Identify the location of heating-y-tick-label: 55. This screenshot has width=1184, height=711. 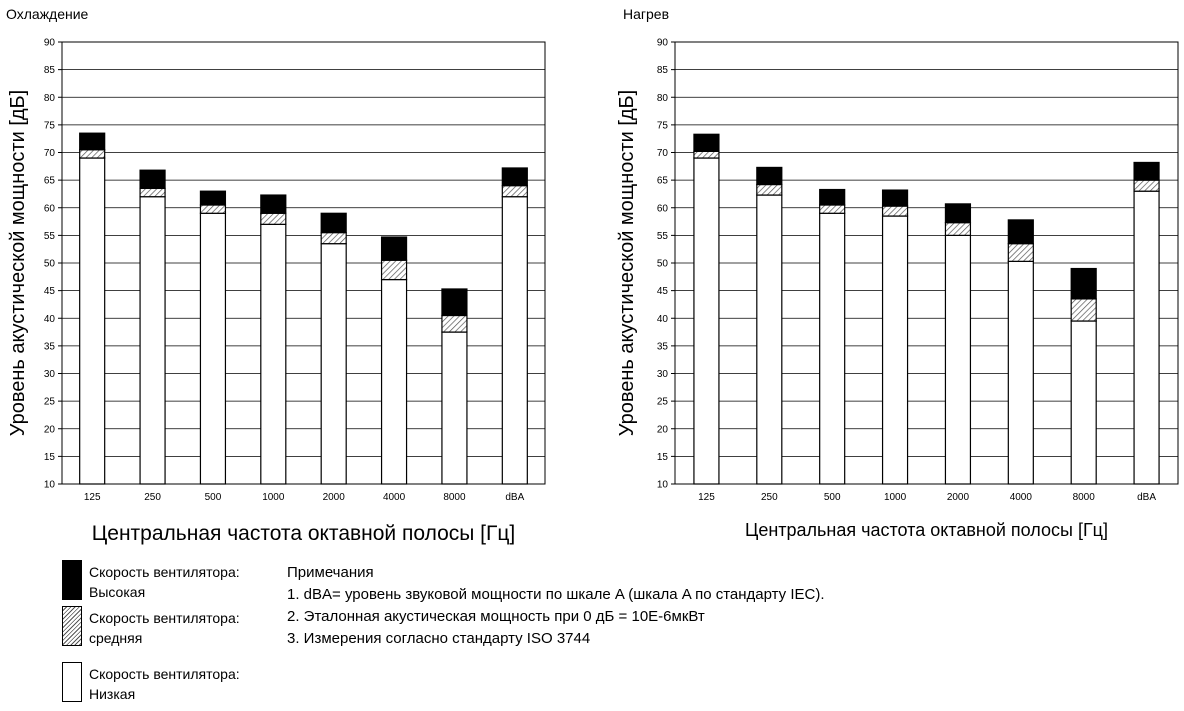
(663, 236).